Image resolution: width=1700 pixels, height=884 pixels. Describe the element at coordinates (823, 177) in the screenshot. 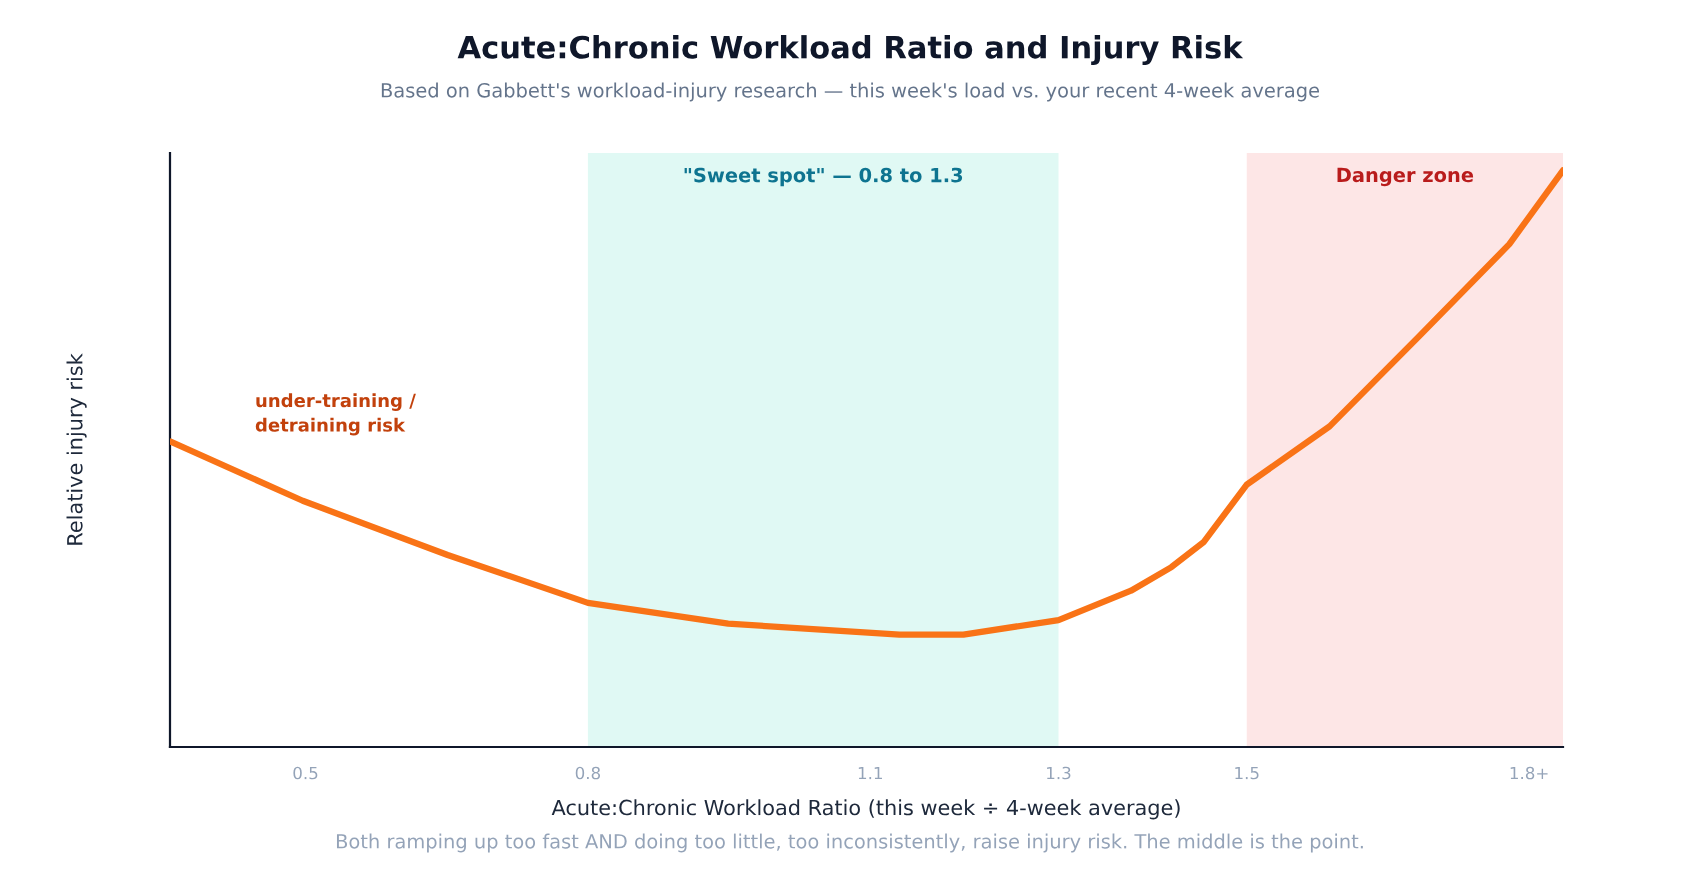

I see `band-label: "Sweet spot" — 0.8 to 1.3` at that location.